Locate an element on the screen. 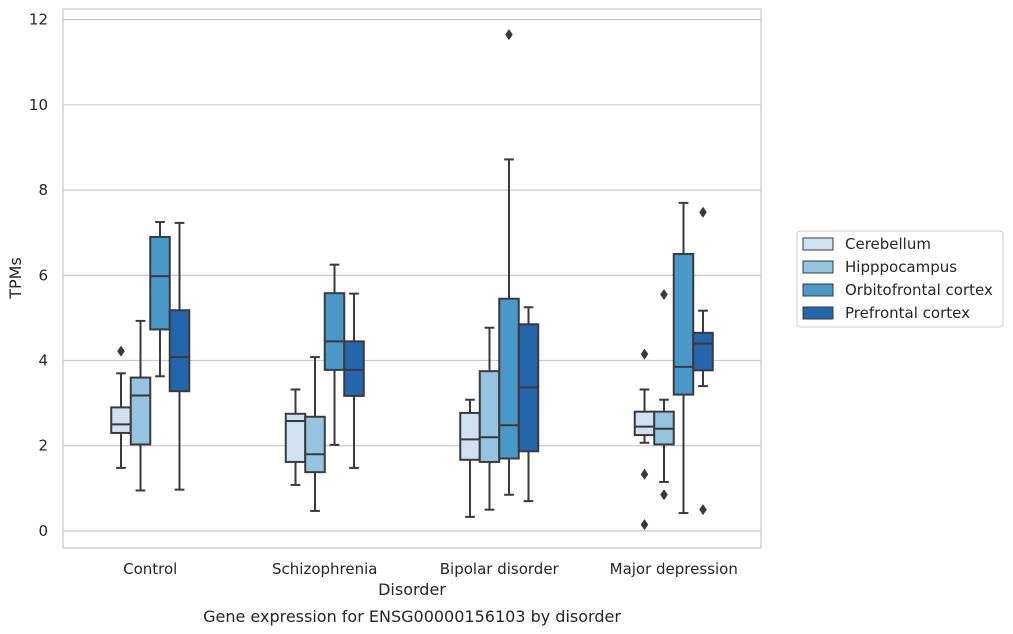  y-tick-label: 4 is located at coordinates (43, 361).